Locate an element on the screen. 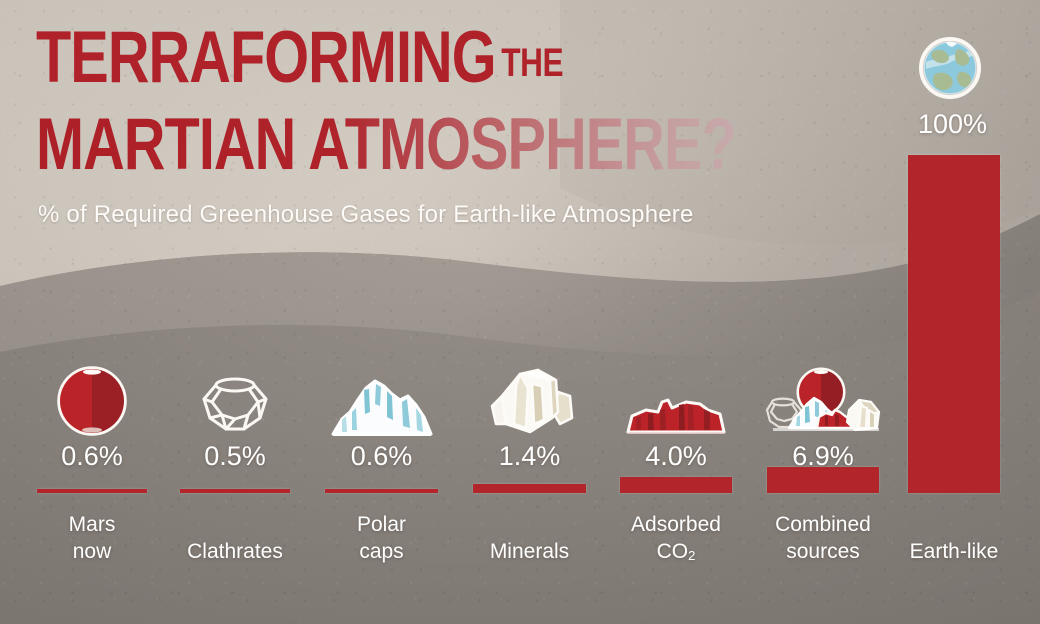  bar-category-line-1: Polar is located at coordinates (381, 525).